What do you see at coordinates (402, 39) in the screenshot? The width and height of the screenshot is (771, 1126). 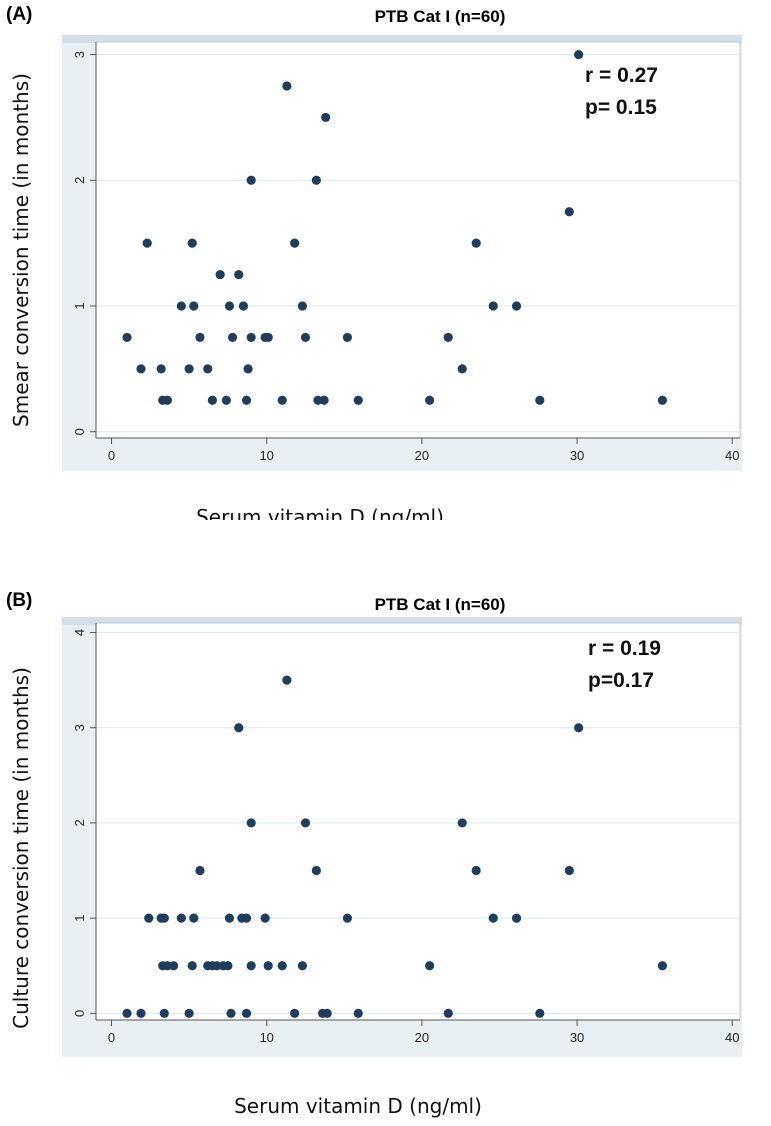 I see `panel-a-title-band` at bounding box center [402, 39].